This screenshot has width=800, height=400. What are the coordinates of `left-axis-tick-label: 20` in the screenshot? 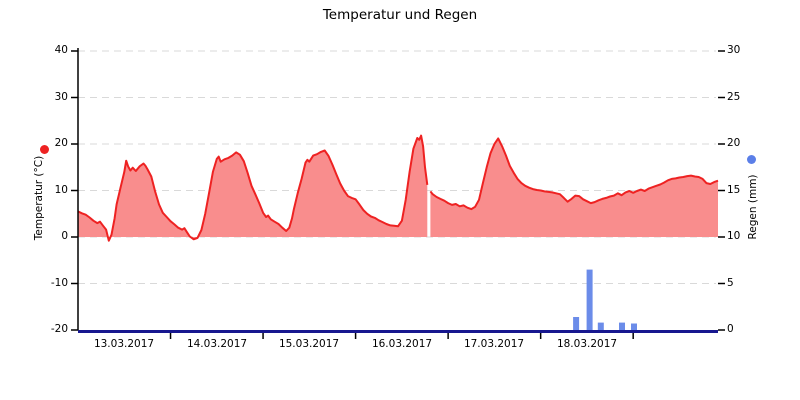 It's located at (61, 143).